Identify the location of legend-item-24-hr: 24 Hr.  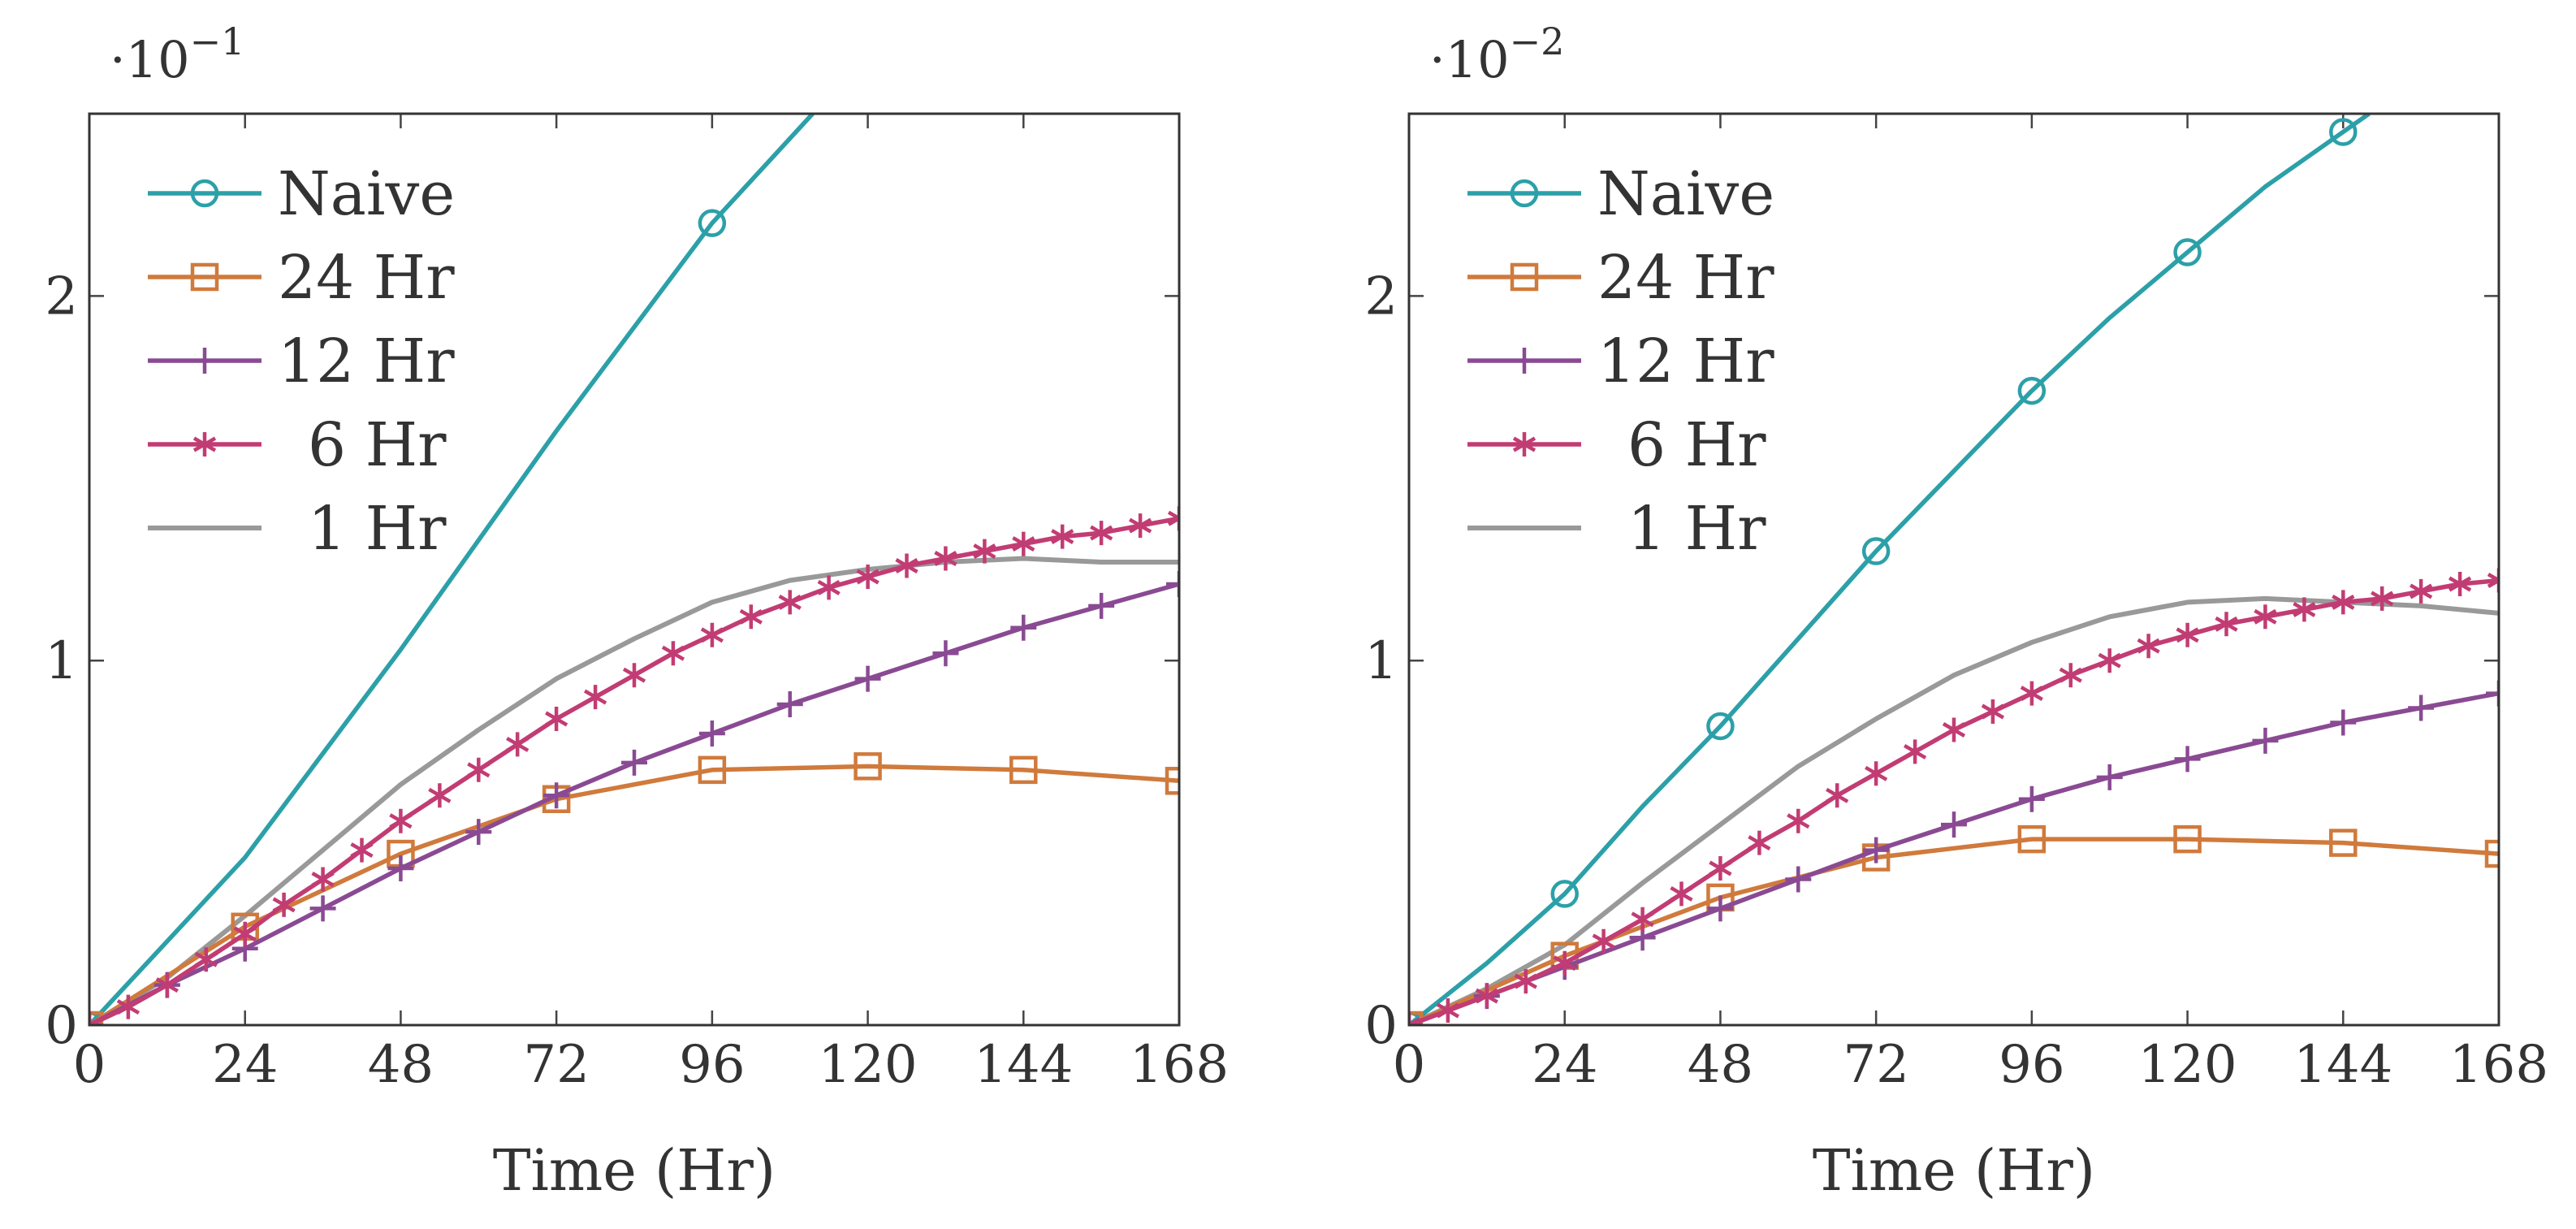
(302, 278).